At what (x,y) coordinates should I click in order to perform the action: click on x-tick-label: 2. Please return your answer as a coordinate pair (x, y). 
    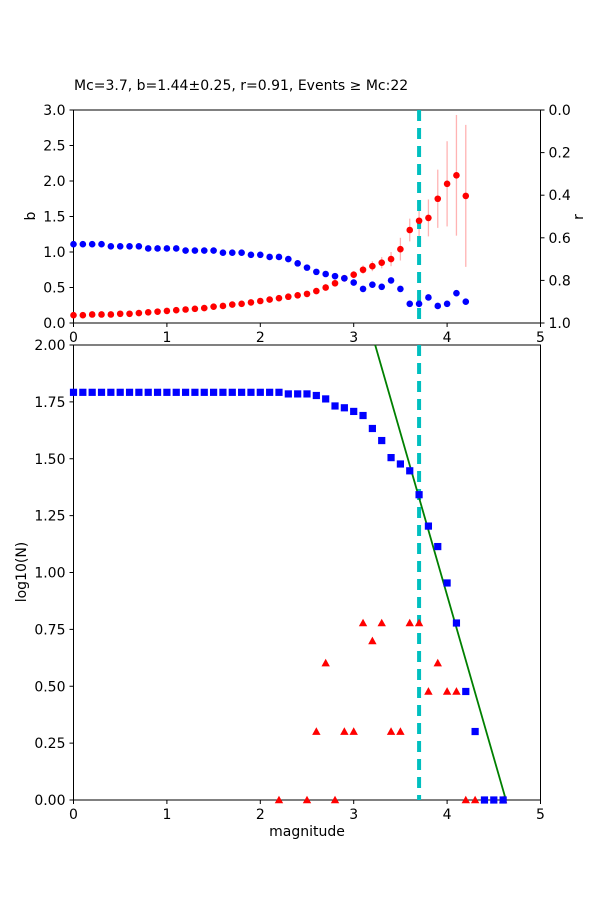
    Looking at the image, I should click on (260, 338).